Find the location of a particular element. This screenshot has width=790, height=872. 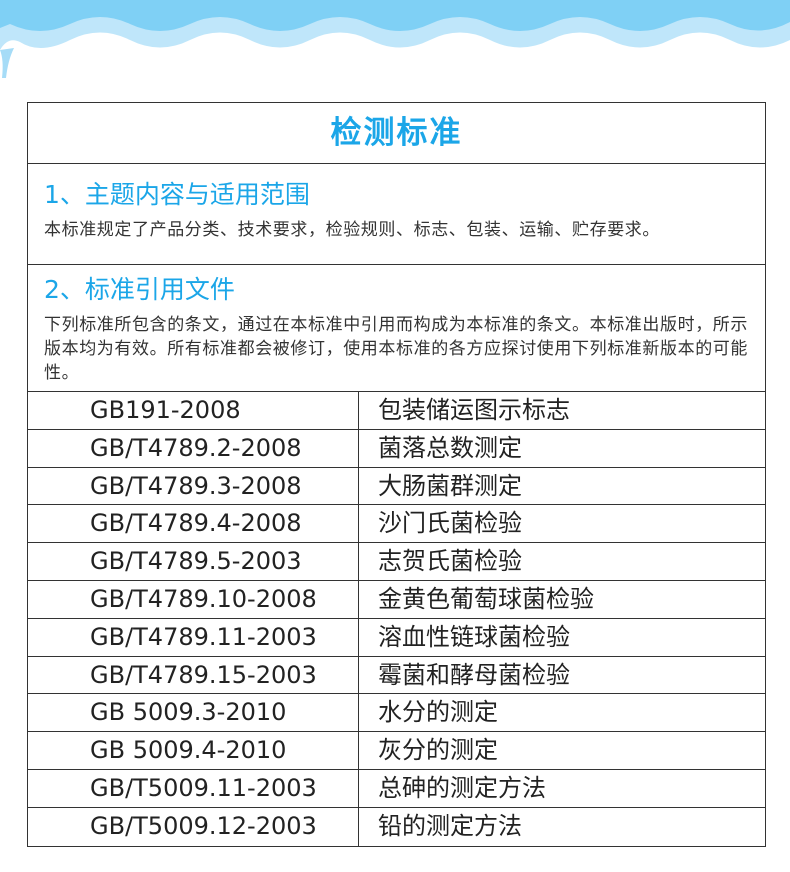

standard-code: GB191-2008 is located at coordinates (193, 410).